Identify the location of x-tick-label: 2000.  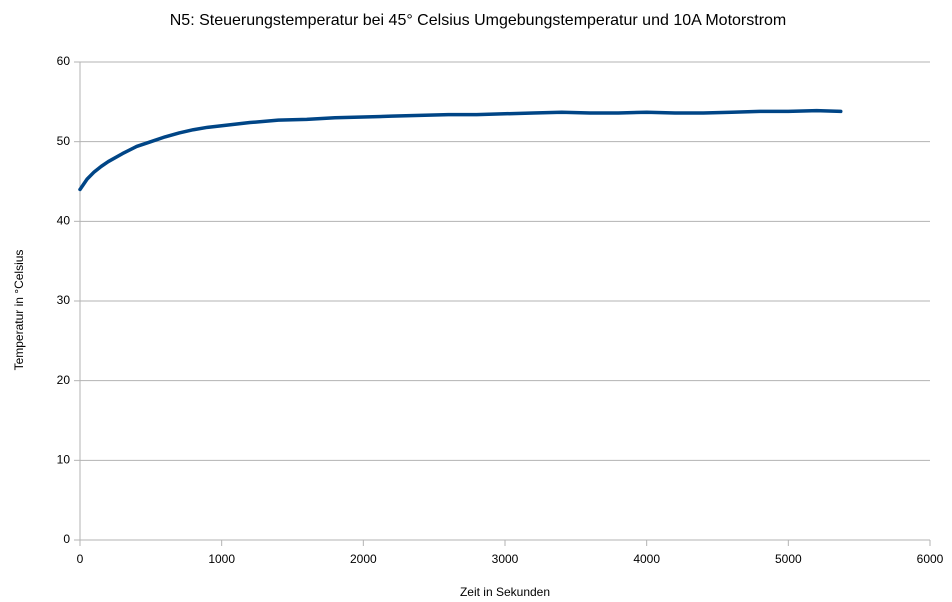
(363, 559).